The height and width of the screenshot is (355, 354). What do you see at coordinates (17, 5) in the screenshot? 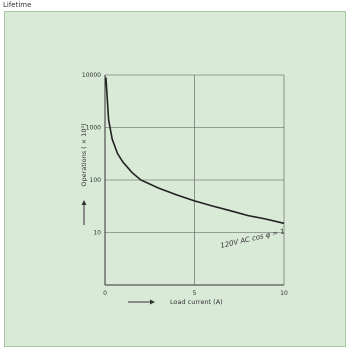
I see `corner-label: Lifetime` at bounding box center [17, 5].